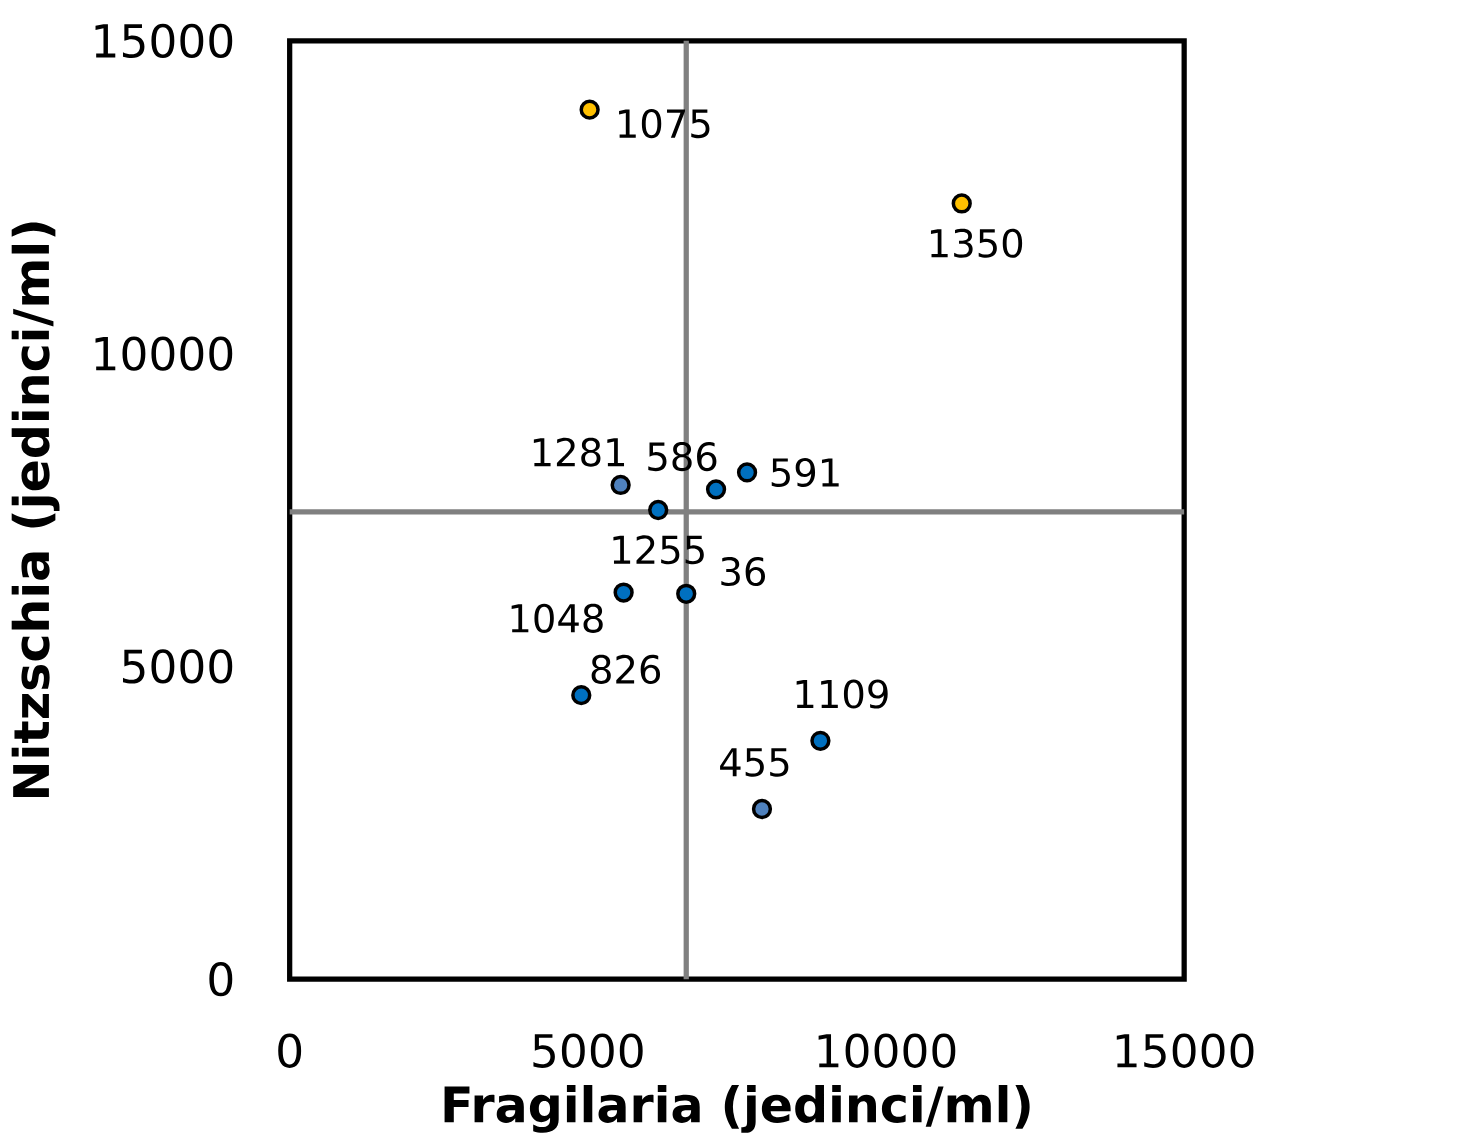 The height and width of the screenshot is (1144, 1481). I want to click on annotation: 1109, so click(842, 694).